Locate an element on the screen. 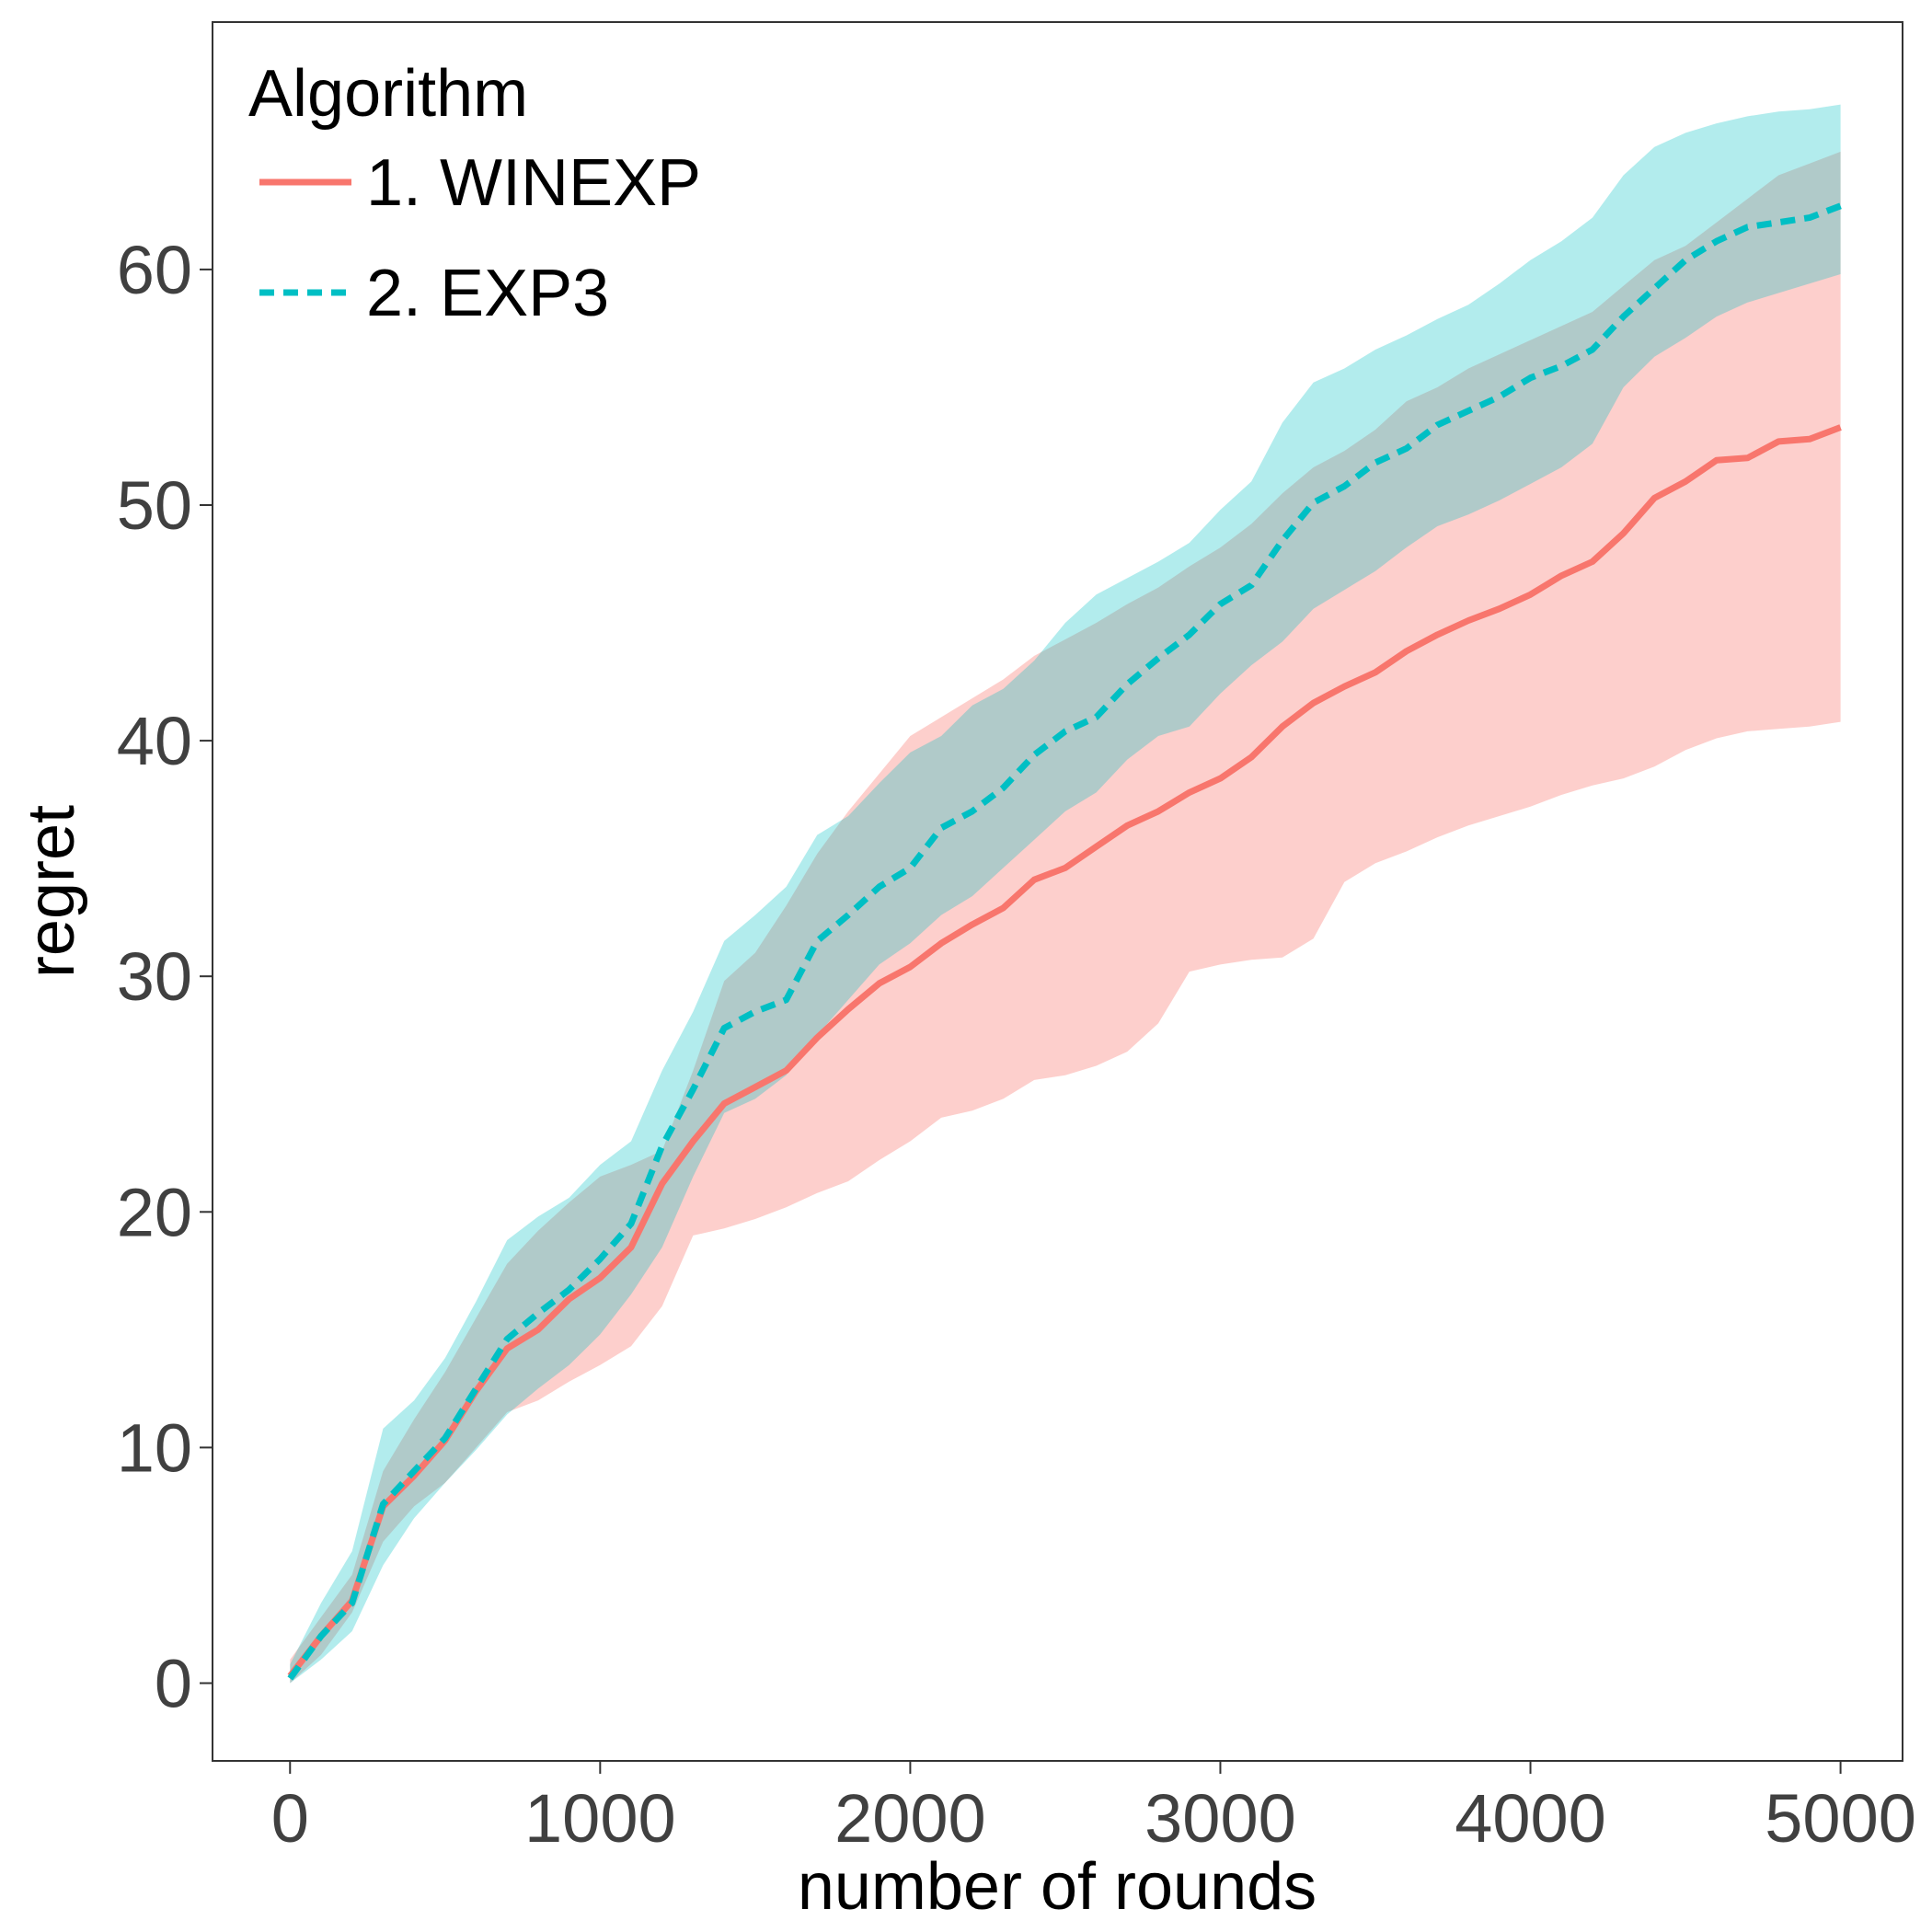  y-axis: 0 10 20 30 40 50 60 is located at coordinates (165, 976).